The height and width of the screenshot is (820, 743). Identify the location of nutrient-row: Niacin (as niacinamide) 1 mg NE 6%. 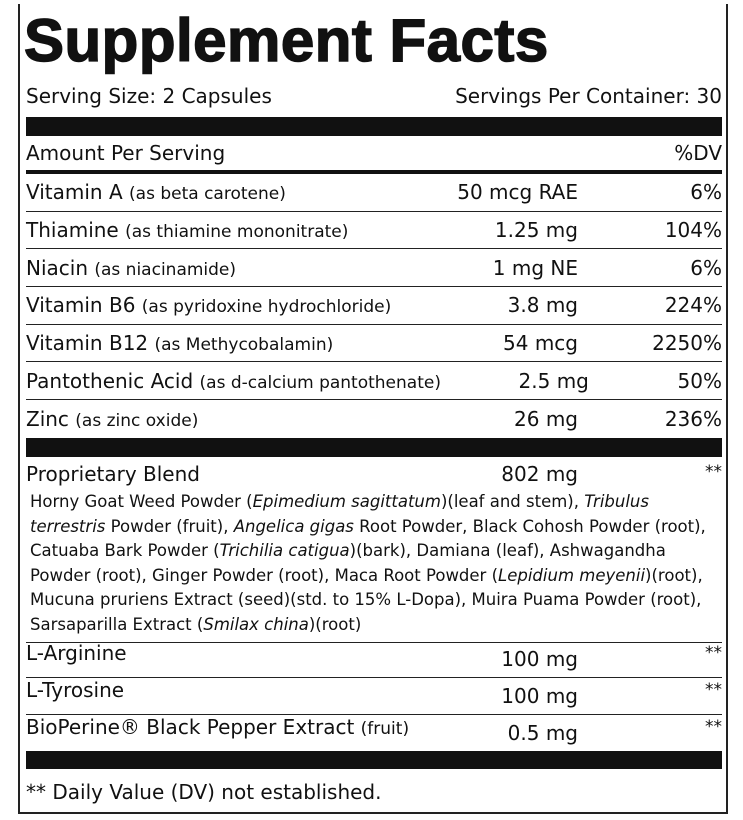
(374, 268).